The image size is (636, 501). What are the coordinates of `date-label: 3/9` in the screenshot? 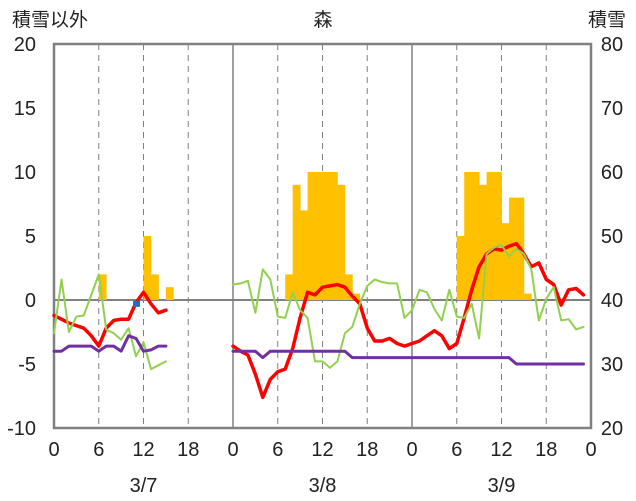 It's located at (502, 486).